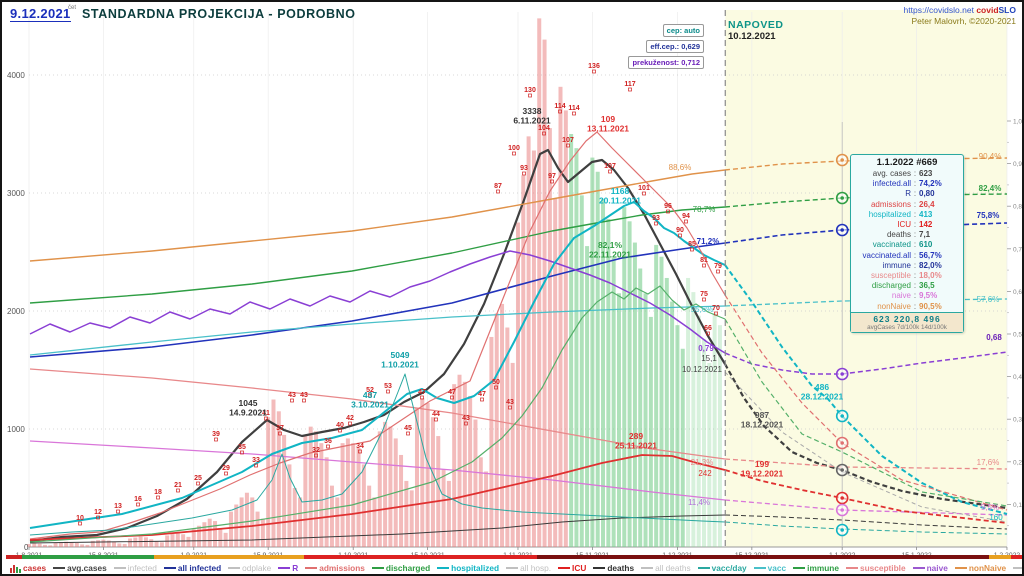  Describe the element at coordinates (907, 321) in the screenshot. I see `infobox-footer: 623 220,8 496 avgCases 7d/100k 14d/100k` at that location.